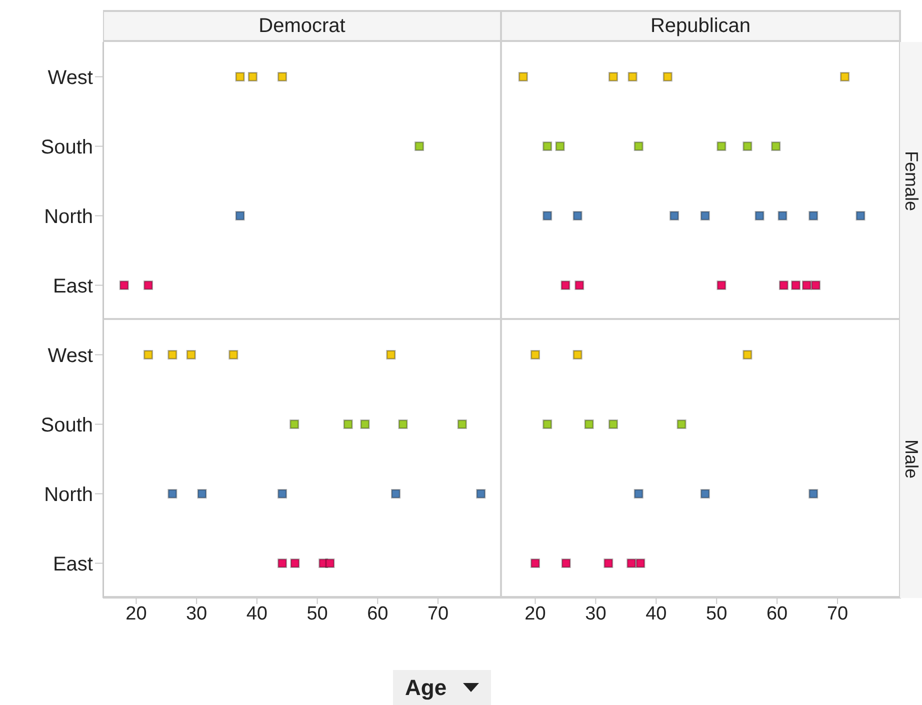  I want to click on chart-title: Democrat, so click(302, 26).